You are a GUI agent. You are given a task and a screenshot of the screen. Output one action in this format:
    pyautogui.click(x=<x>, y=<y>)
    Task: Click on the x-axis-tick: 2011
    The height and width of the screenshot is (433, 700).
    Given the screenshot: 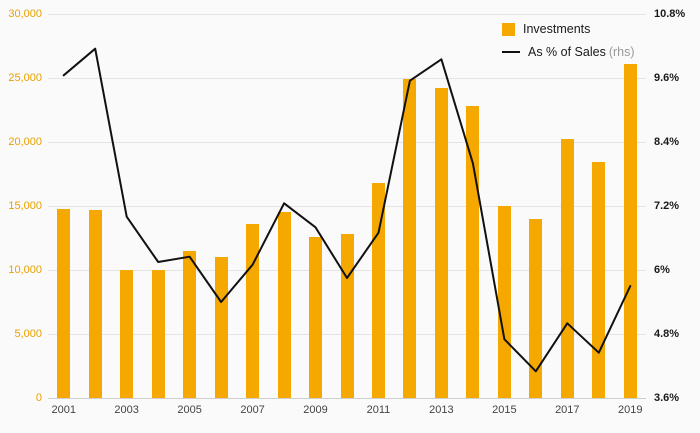 What is the action you would take?
    pyautogui.click(x=378, y=410)
    